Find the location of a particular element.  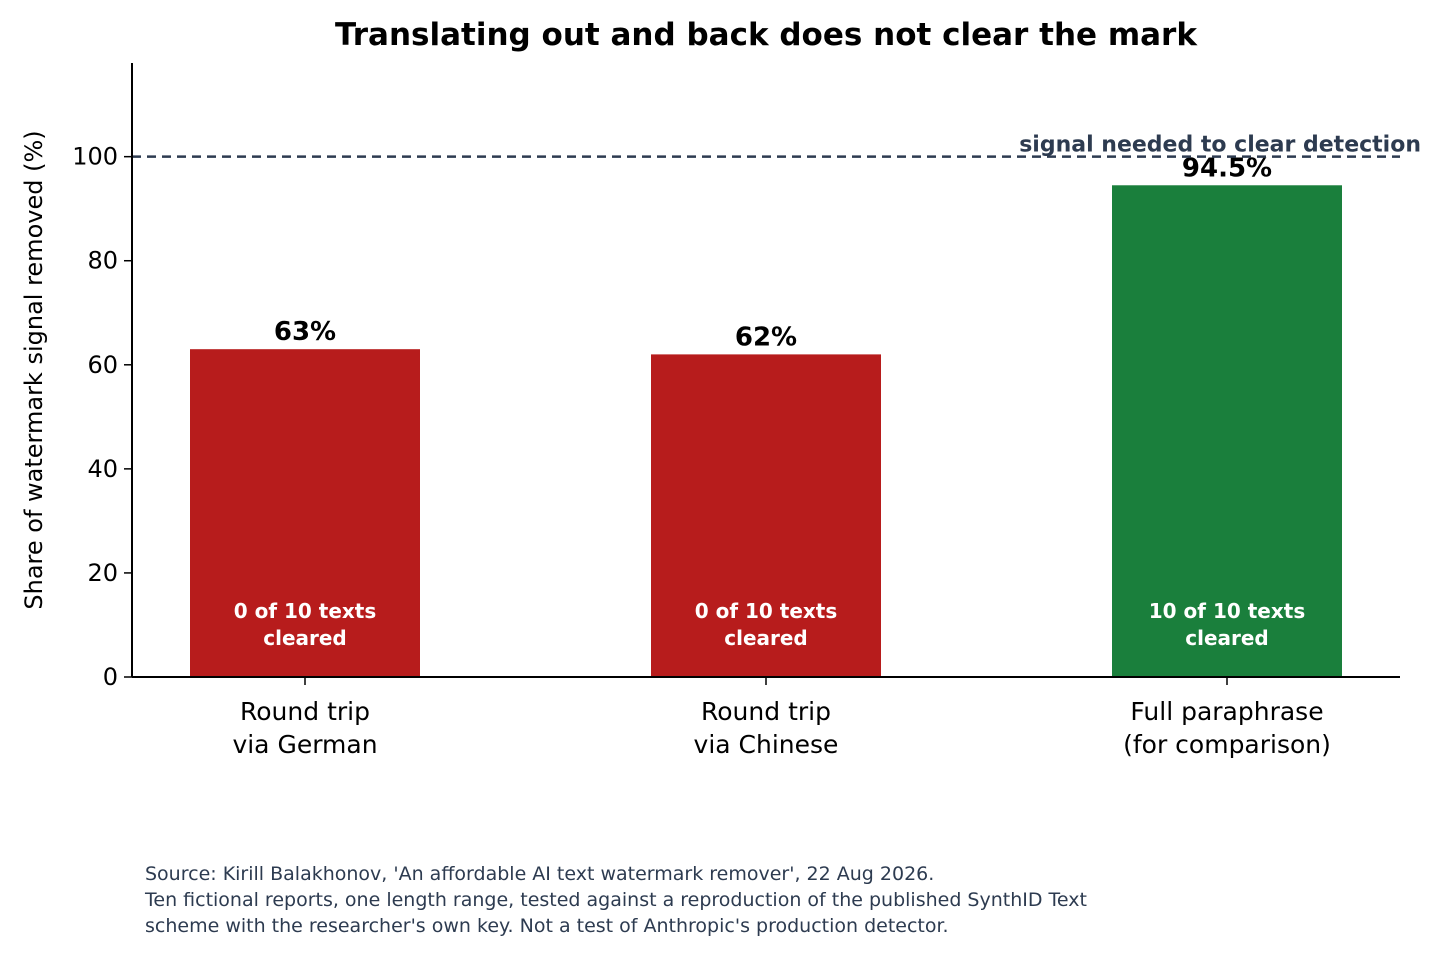

x-tick-label-2-line-2: via Chinese is located at coordinates (766, 744).